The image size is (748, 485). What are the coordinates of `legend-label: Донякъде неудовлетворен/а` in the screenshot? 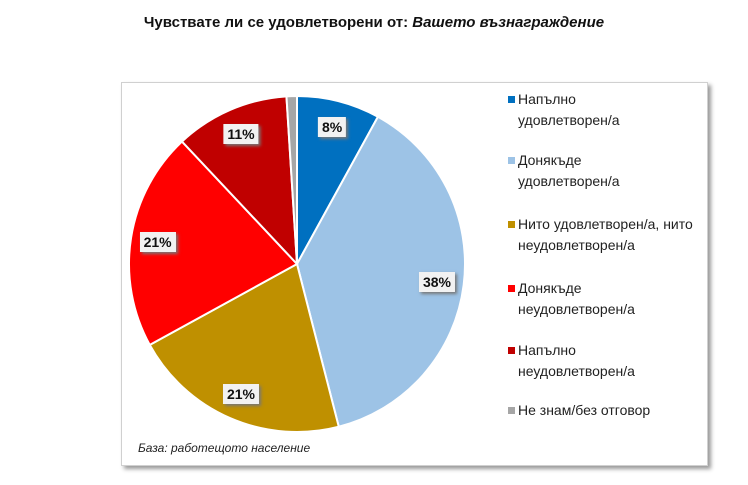 It's located at (576, 298).